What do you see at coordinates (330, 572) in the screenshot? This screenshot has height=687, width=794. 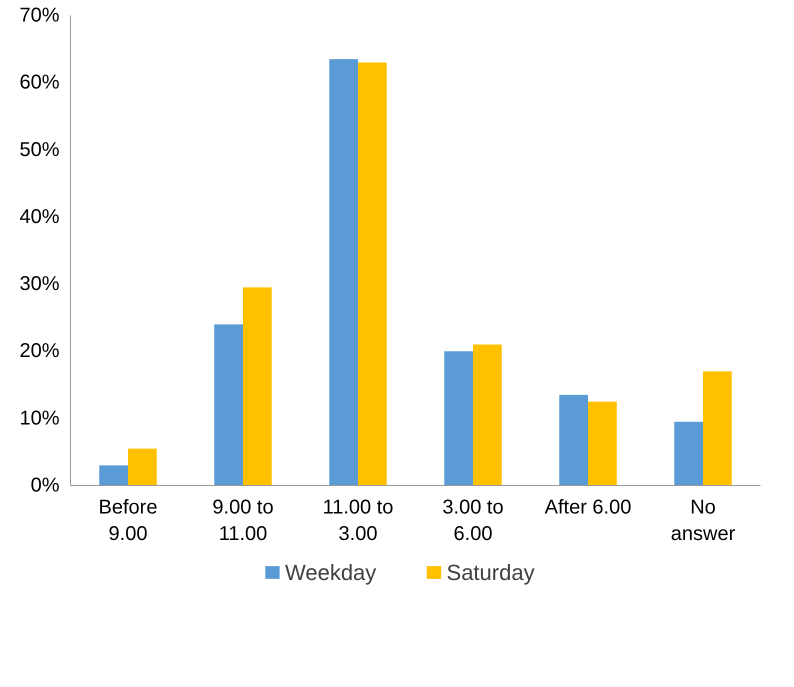 I see `legend-label: Weekday` at bounding box center [330, 572].